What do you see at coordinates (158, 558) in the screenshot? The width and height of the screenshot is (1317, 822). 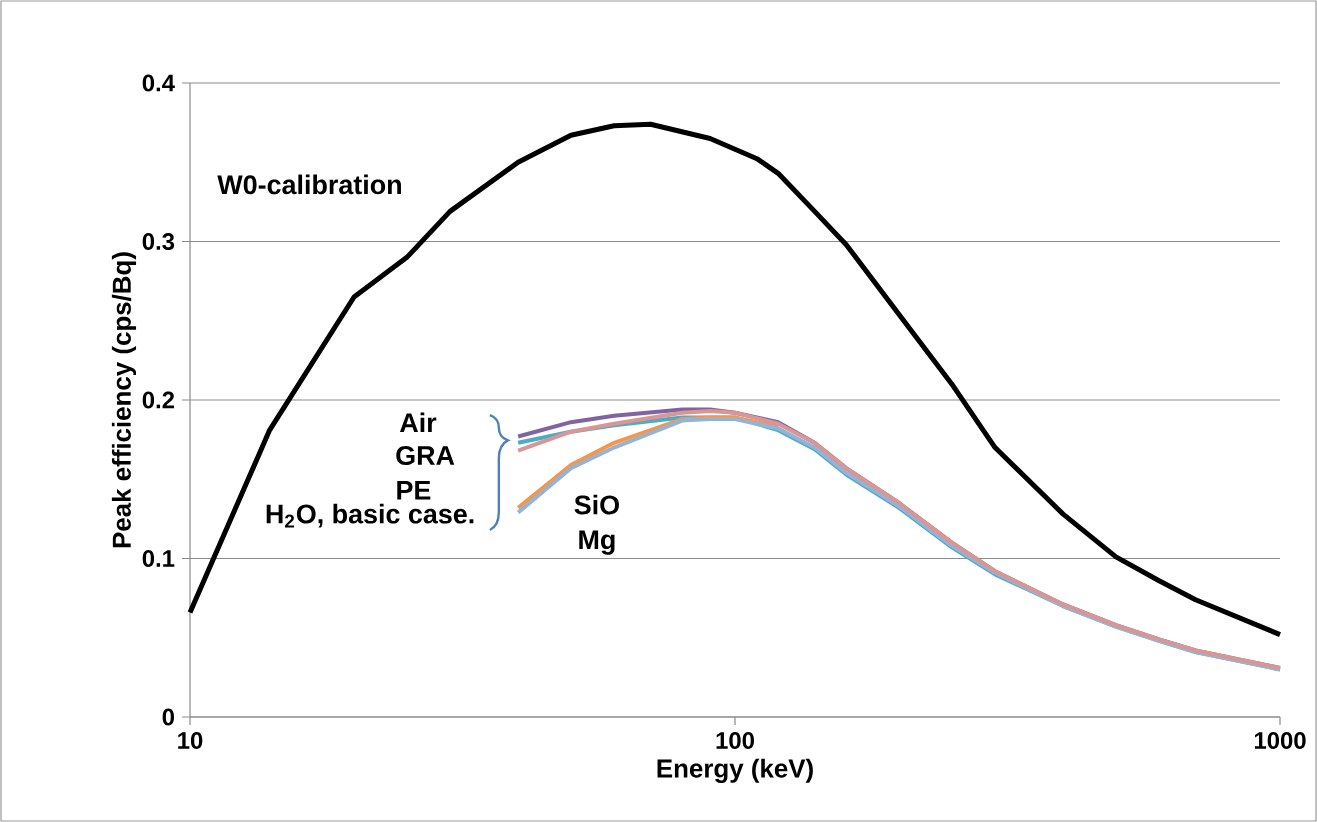 I see `y-tick-label: 0.1` at bounding box center [158, 558].